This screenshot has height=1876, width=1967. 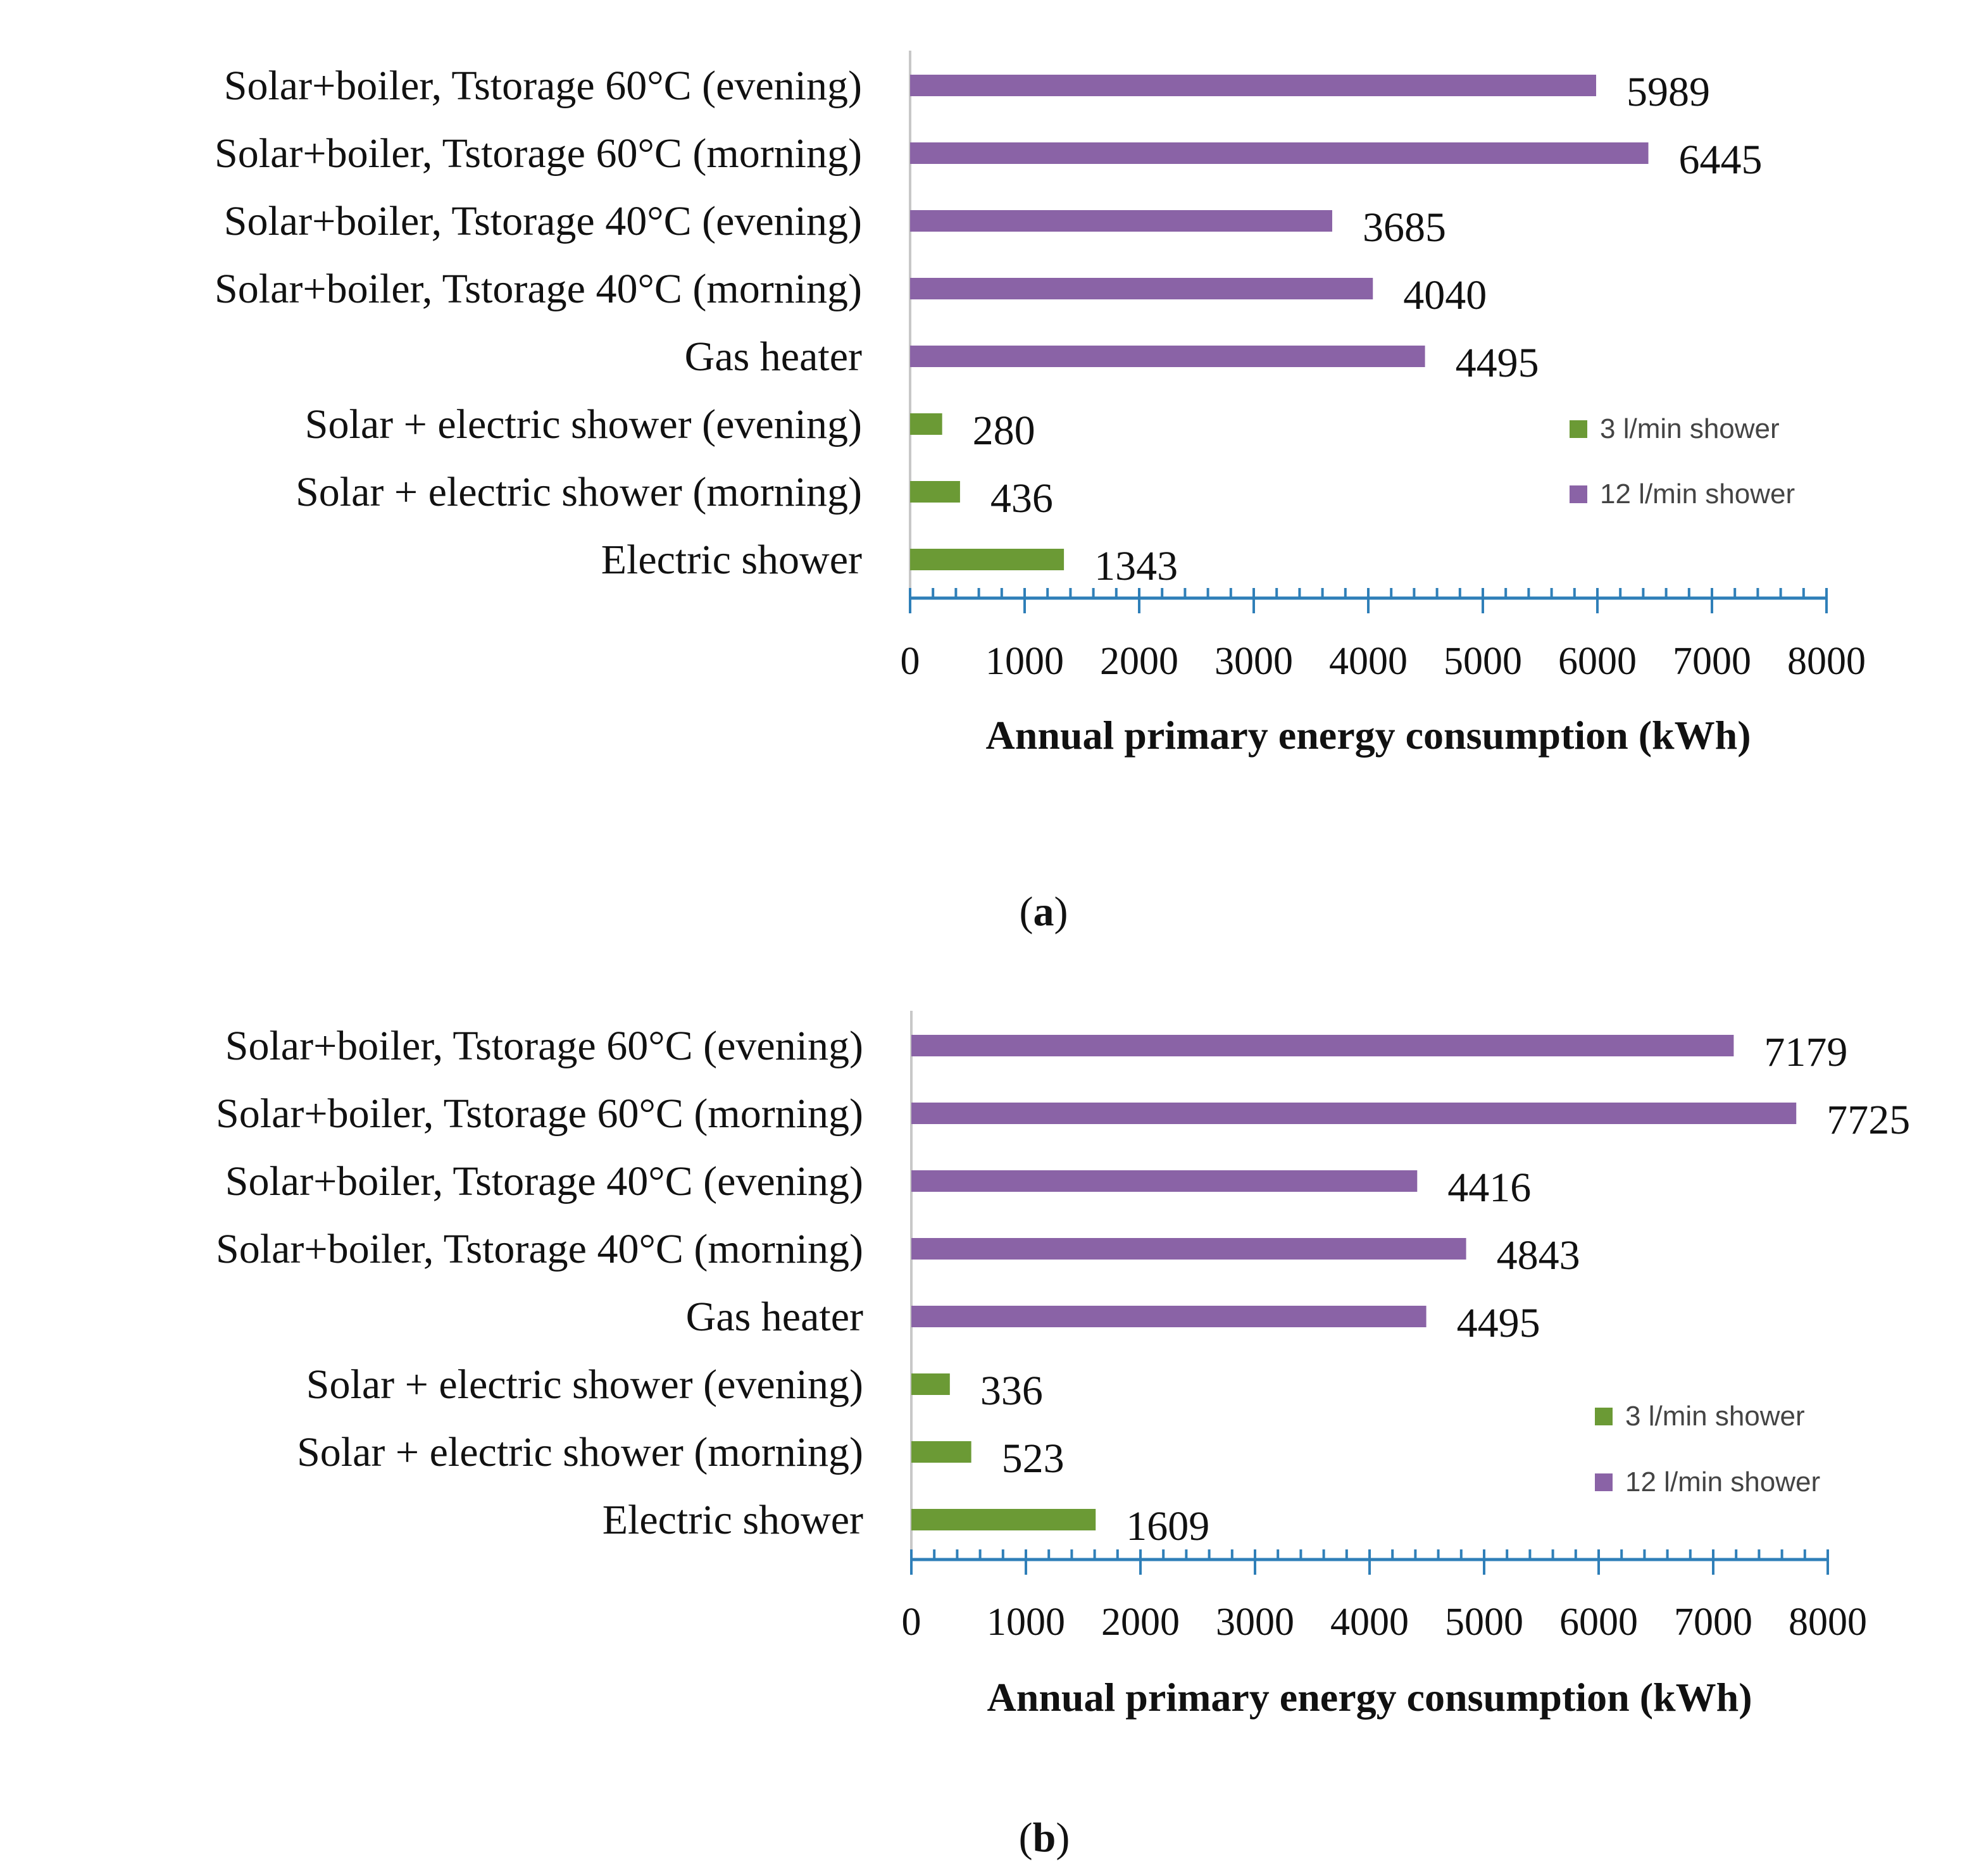 What do you see at coordinates (1136, 566) in the screenshot?
I see `data-label: 1343` at bounding box center [1136, 566].